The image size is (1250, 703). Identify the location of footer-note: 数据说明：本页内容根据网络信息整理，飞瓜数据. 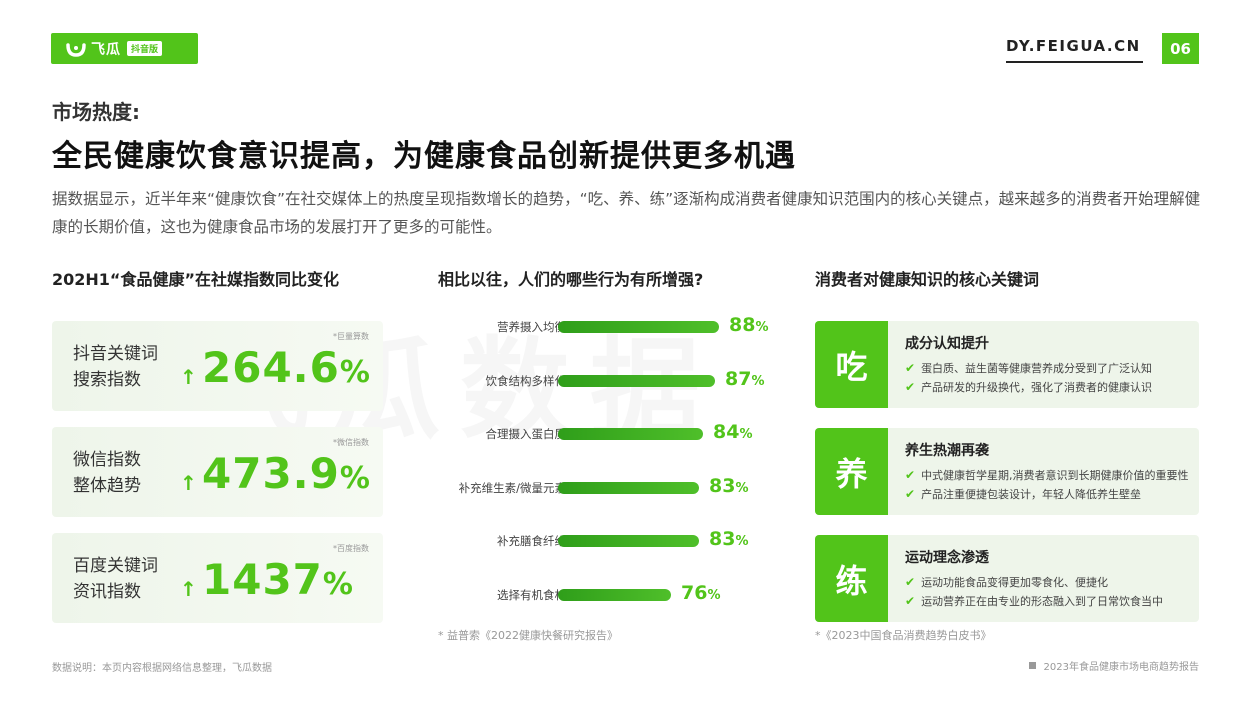
(162, 668).